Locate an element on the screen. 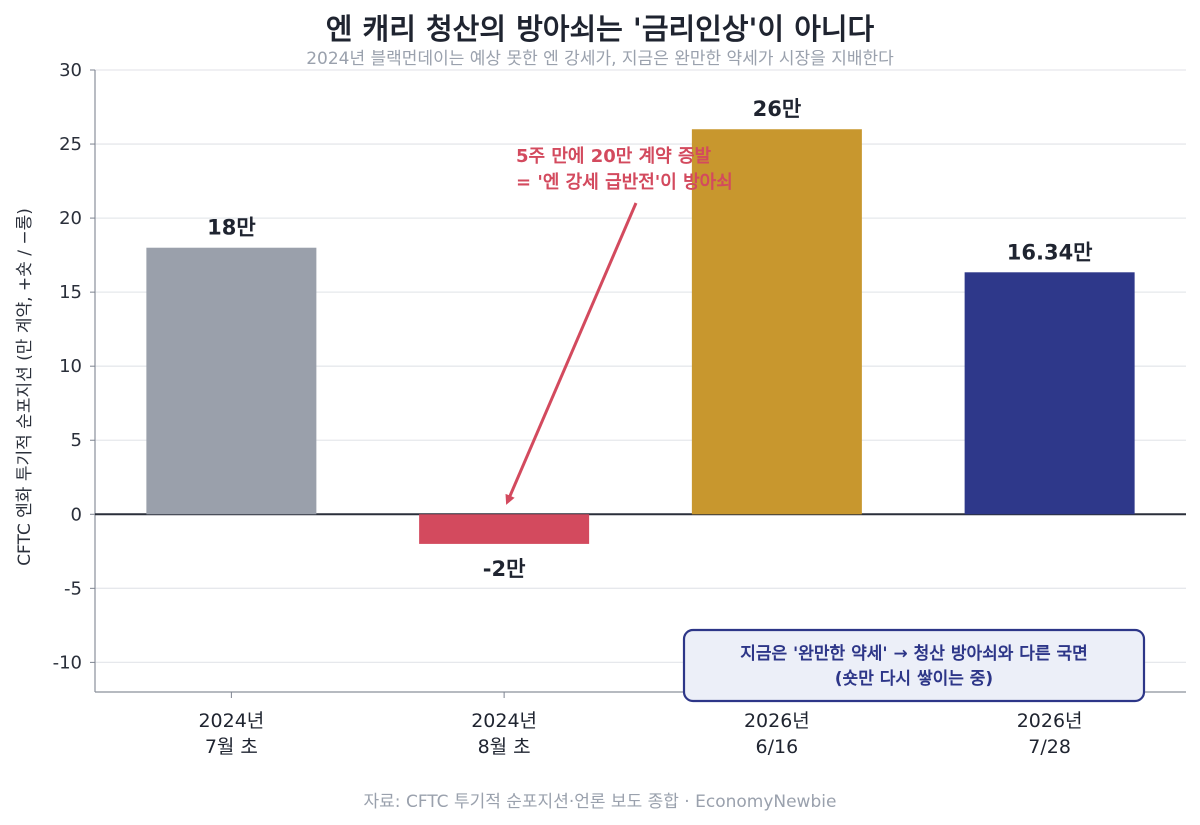 The height and width of the screenshot is (825, 1200). x-tick-label: 8월 초 is located at coordinates (504, 747).